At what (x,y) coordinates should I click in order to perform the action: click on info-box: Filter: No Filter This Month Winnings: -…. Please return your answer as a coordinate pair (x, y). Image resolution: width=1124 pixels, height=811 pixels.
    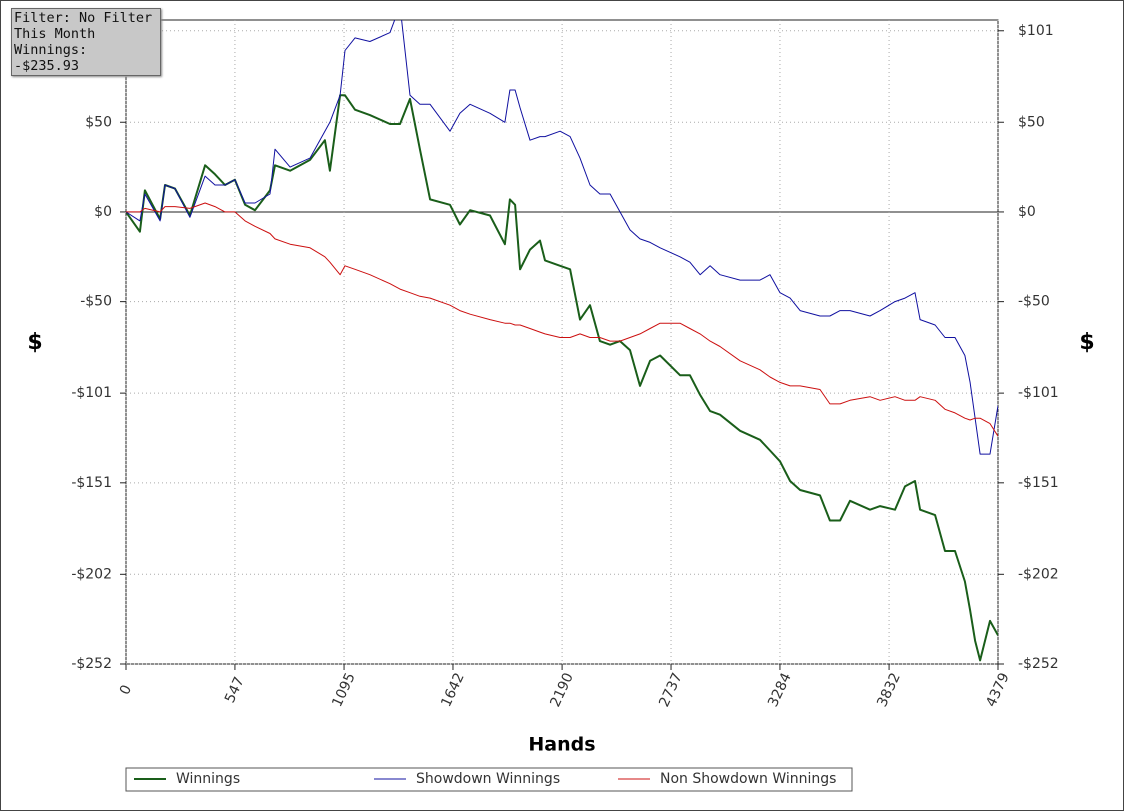
    Looking at the image, I should click on (86, 42).